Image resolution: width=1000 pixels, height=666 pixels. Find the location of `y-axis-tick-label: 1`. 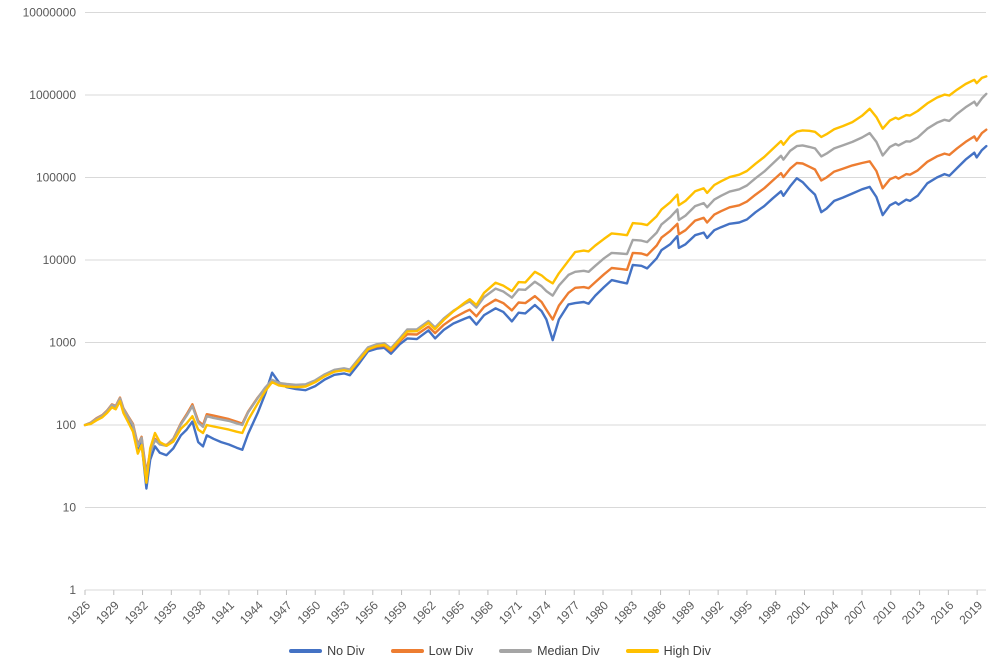

y-axis-tick-label: 1 is located at coordinates (72, 590).